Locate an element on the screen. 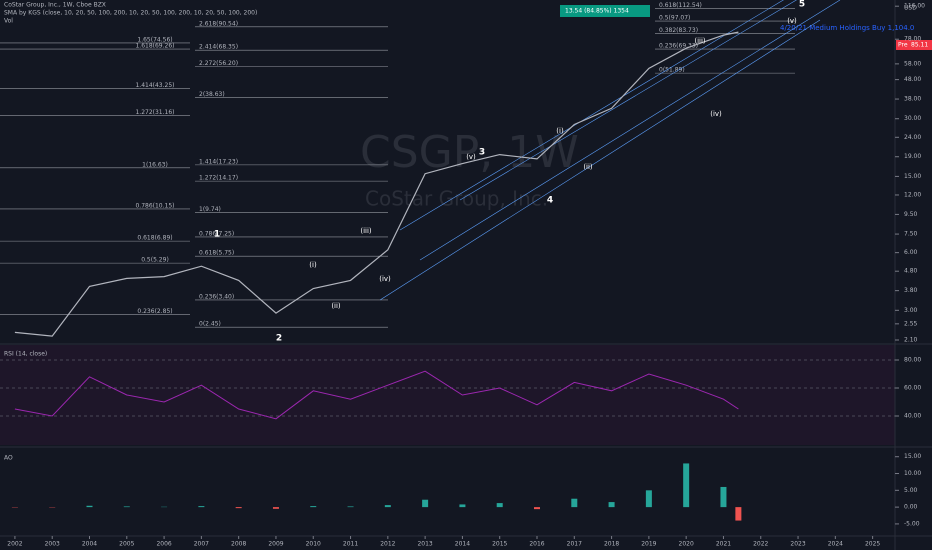 The width and height of the screenshot is (932, 550). x-tick-label: 2004 is located at coordinates (89, 544).